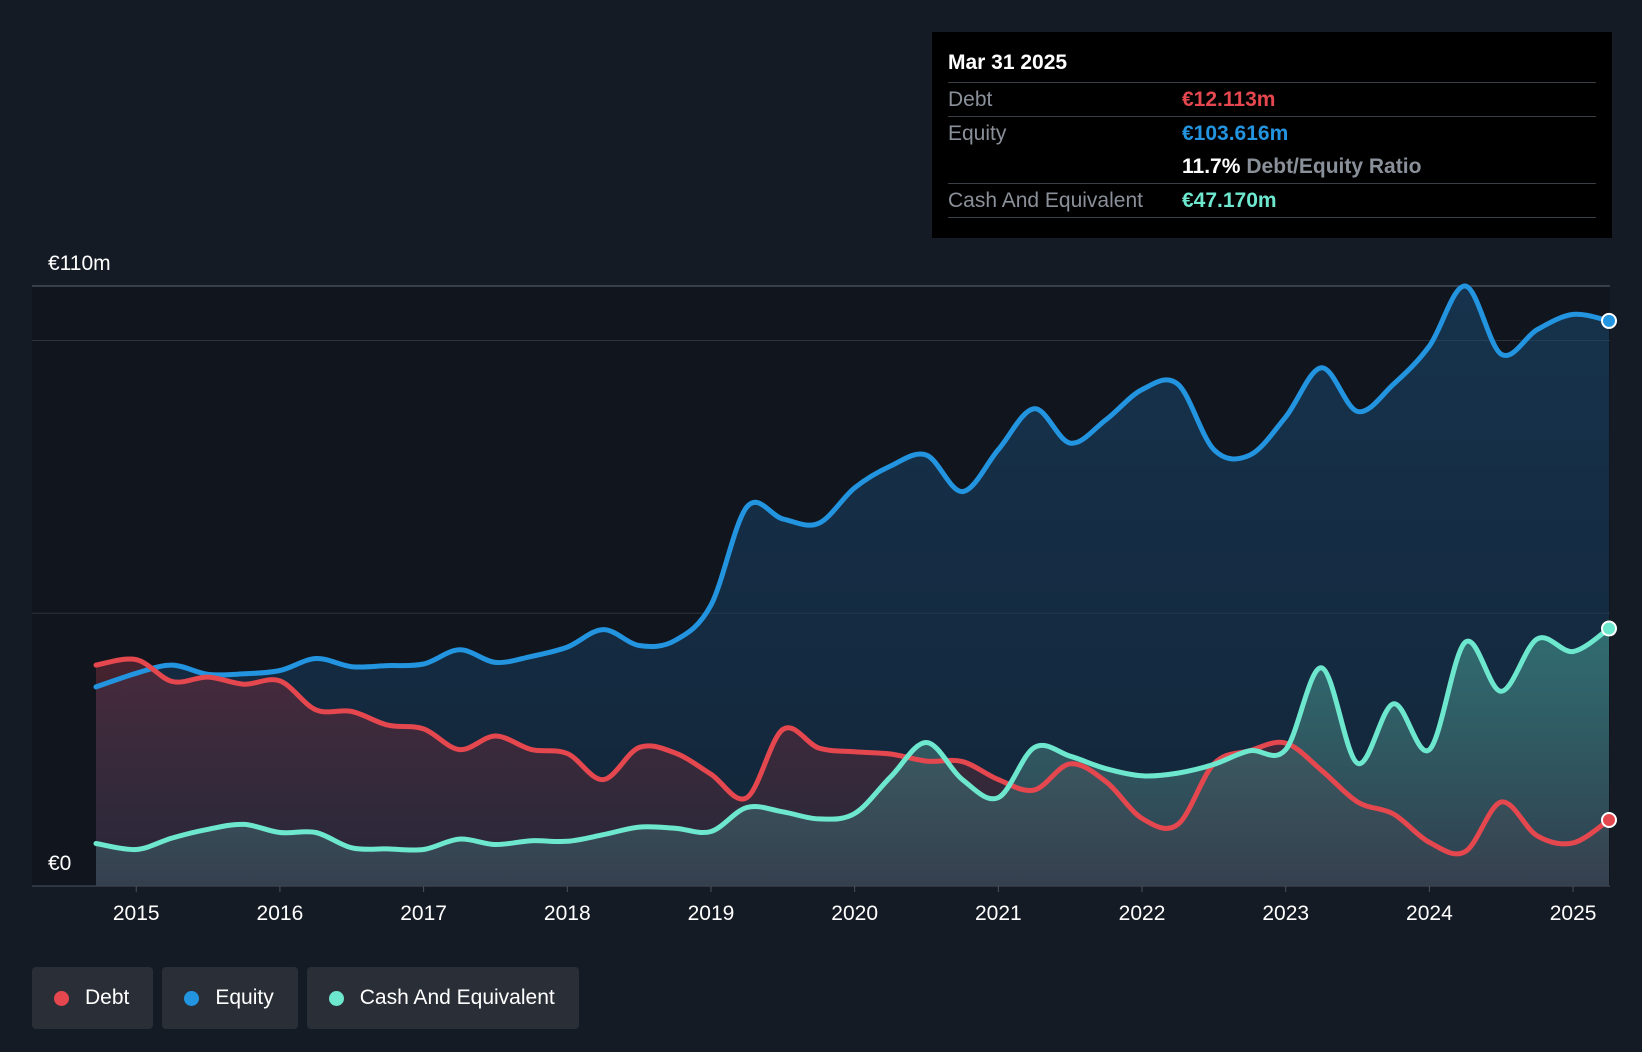 This screenshot has height=1052, width=1642. Describe the element at coordinates (1229, 200) in the screenshot. I see `tooltip-cash-value: €47.170m` at that location.